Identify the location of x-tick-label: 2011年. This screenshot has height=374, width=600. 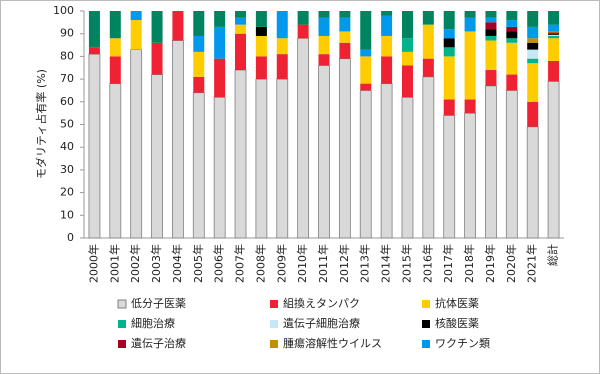
(323, 263).